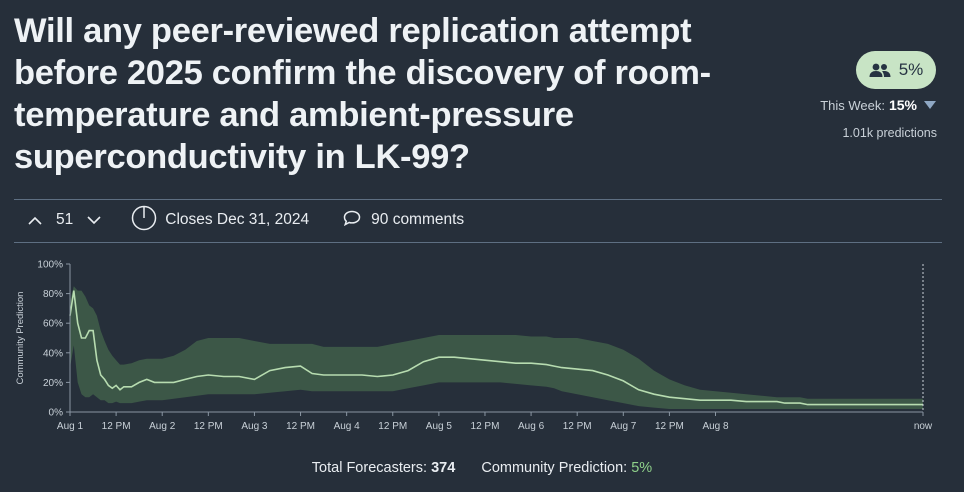 Image resolution: width=964 pixels, height=492 pixels. I want to click on divider-top, so click(478, 199).